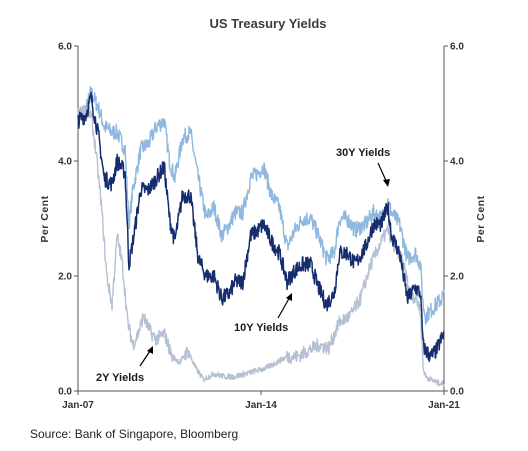  What do you see at coordinates (457, 392) in the screenshot?
I see `y-tick-label-right: 0.0` at bounding box center [457, 392].